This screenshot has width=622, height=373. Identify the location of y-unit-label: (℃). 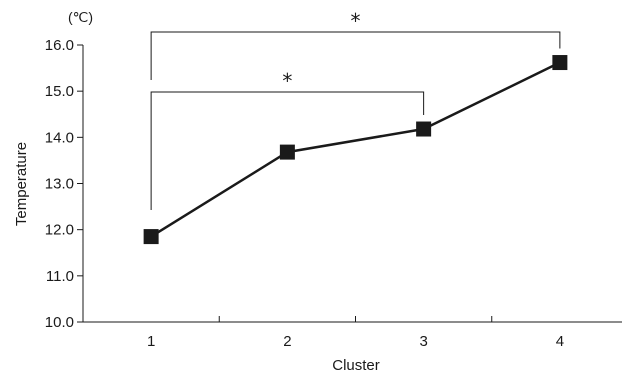
(80, 17).